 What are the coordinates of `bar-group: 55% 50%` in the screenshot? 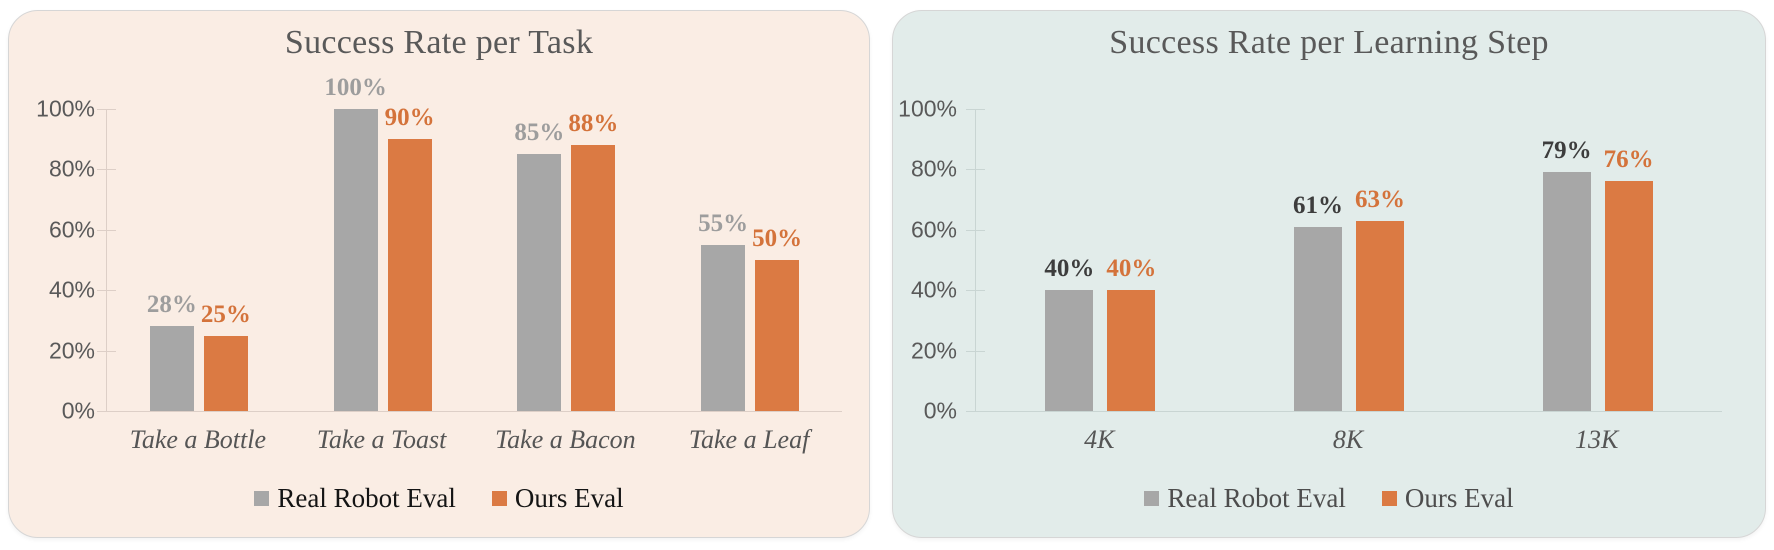 It's located at (750, 260).